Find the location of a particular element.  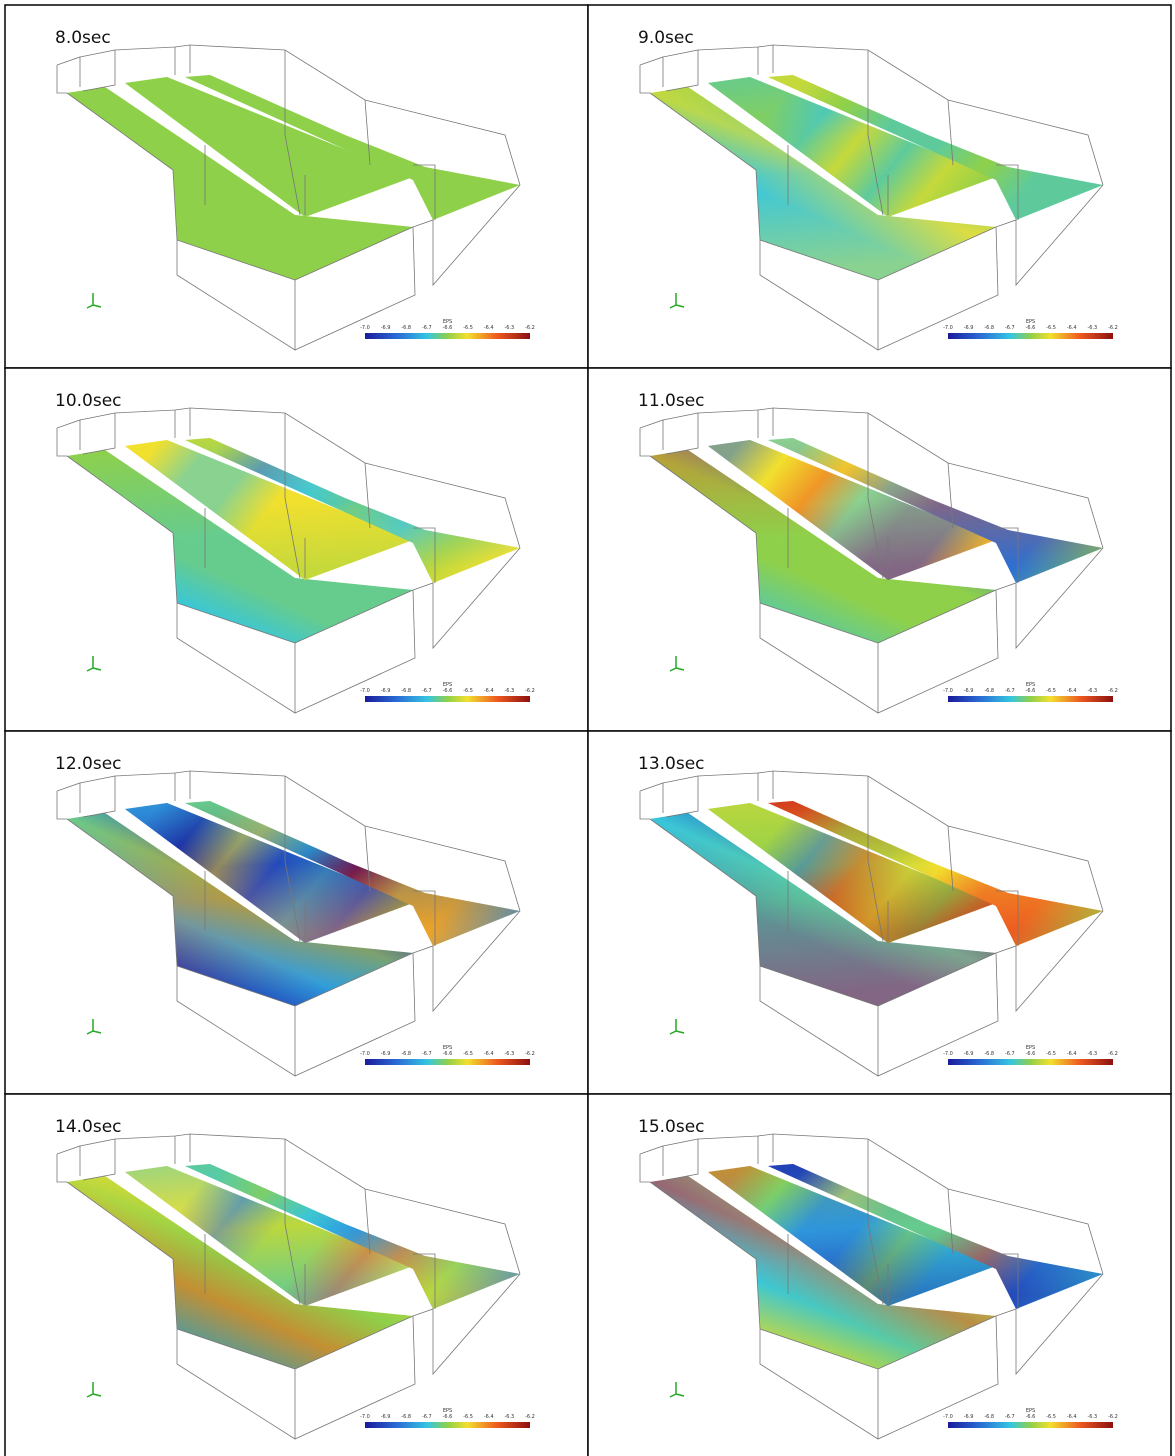

panel-label: 11.0sec is located at coordinates (671, 401).